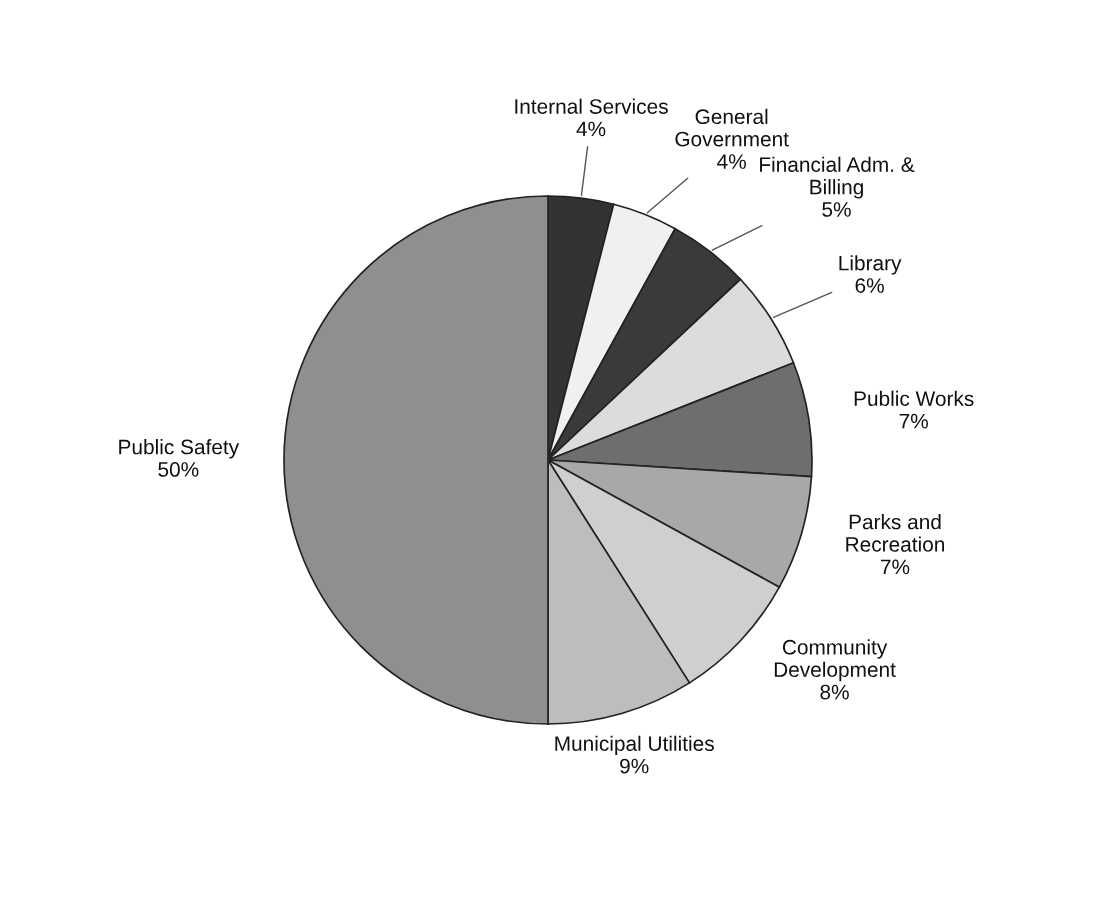  What do you see at coordinates (732, 127) in the screenshot?
I see `slice-label: General Government` at bounding box center [732, 127].